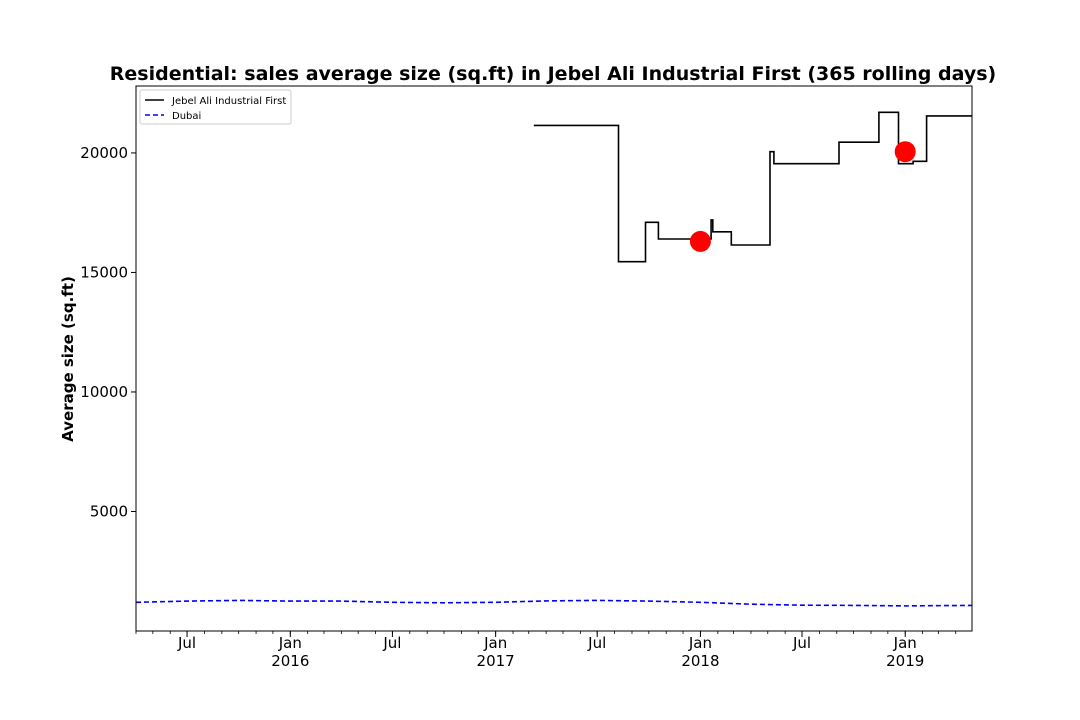 The width and height of the screenshot is (1080, 720). What do you see at coordinates (290, 661) in the screenshot?
I see `x-tick-year-1: 2016` at bounding box center [290, 661].